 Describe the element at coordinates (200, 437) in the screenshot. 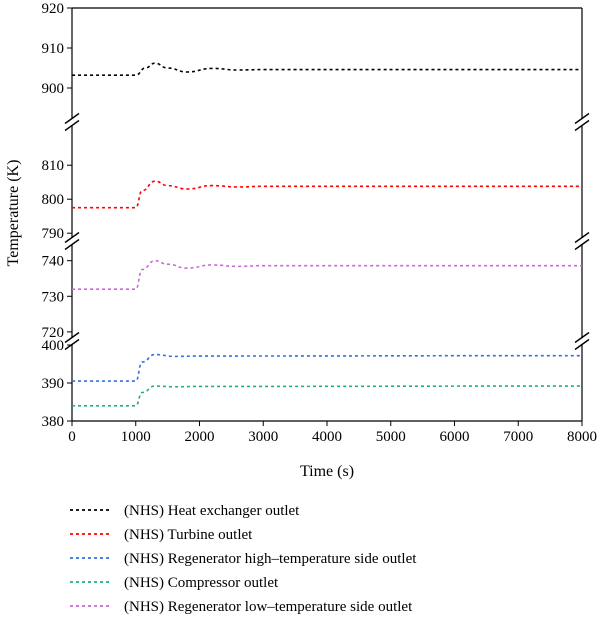

I see `x-tick-label: 2000` at that location.